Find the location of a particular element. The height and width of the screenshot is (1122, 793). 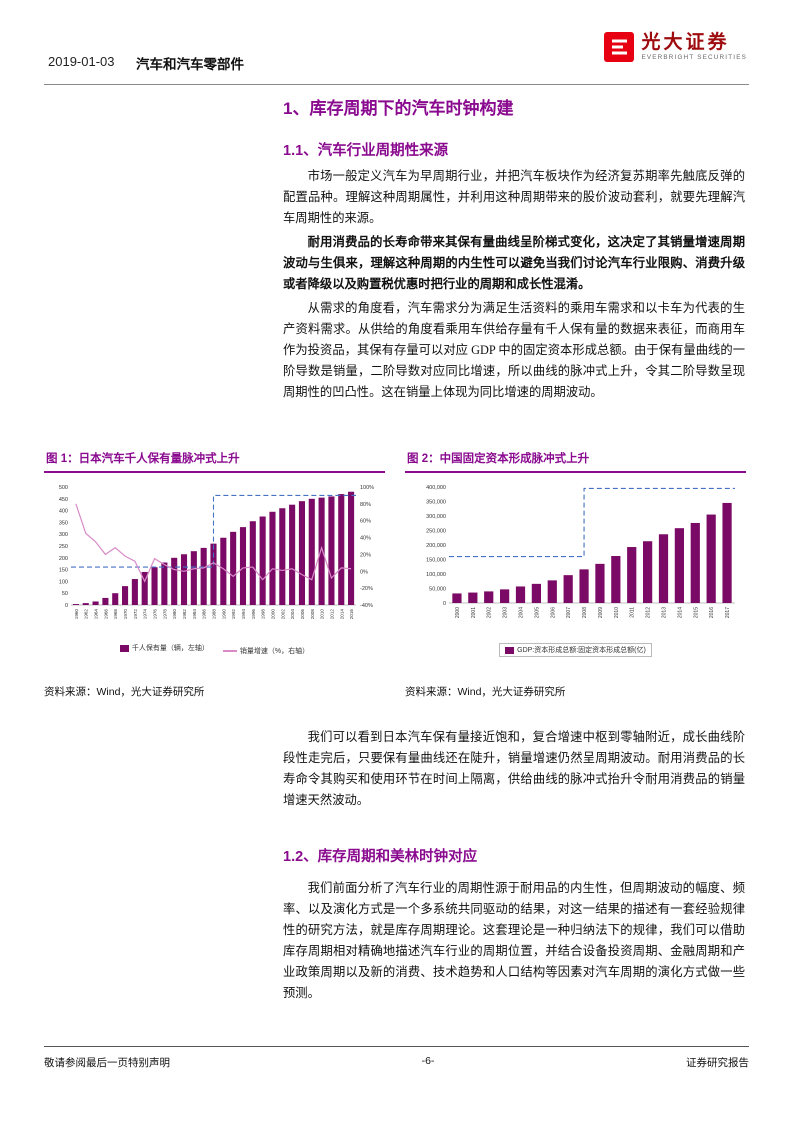

svg-text: 2012 is located at coordinates (331, 614).